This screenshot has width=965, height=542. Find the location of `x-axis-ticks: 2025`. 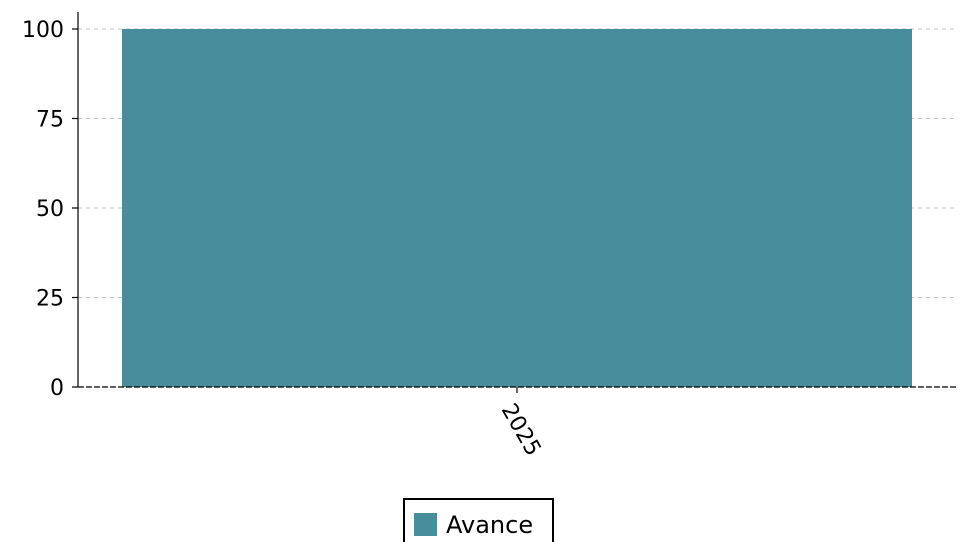

x-axis-ticks: 2025 is located at coordinates (521, 424).